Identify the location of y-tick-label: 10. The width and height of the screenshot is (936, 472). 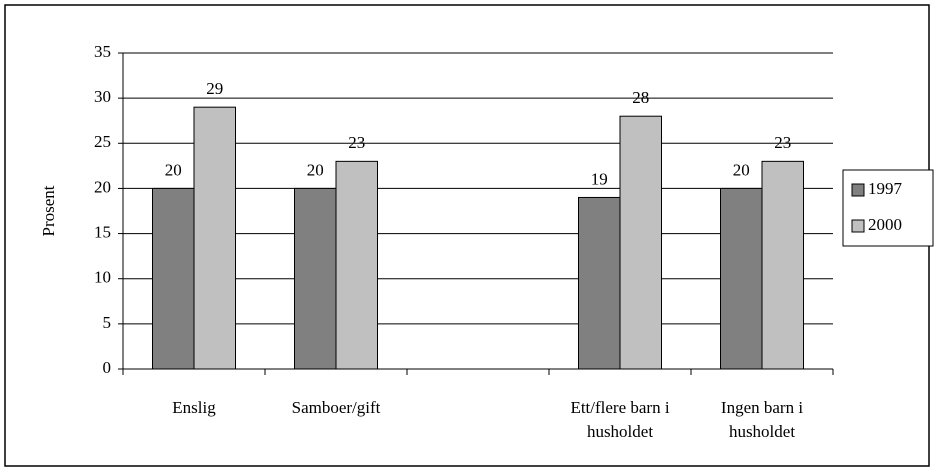
(102, 277).